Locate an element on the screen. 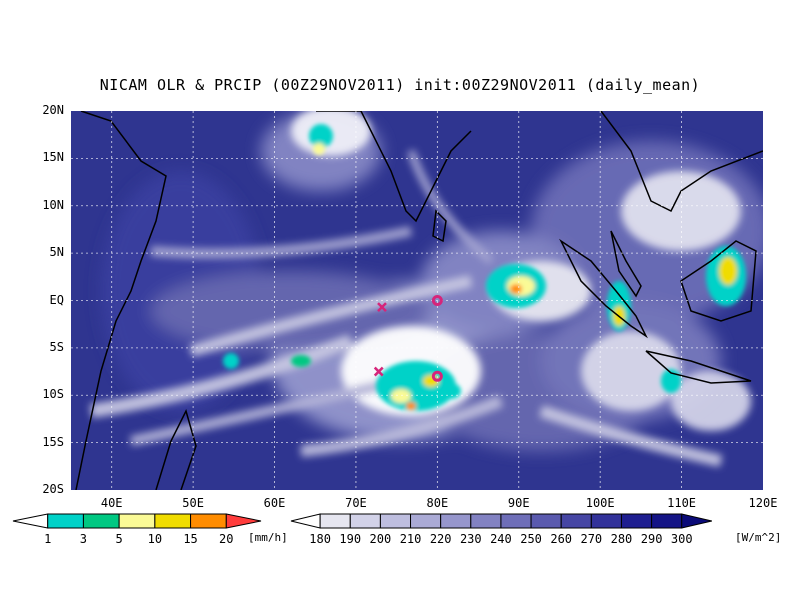  colorbar-label: 5 is located at coordinates (119, 539).